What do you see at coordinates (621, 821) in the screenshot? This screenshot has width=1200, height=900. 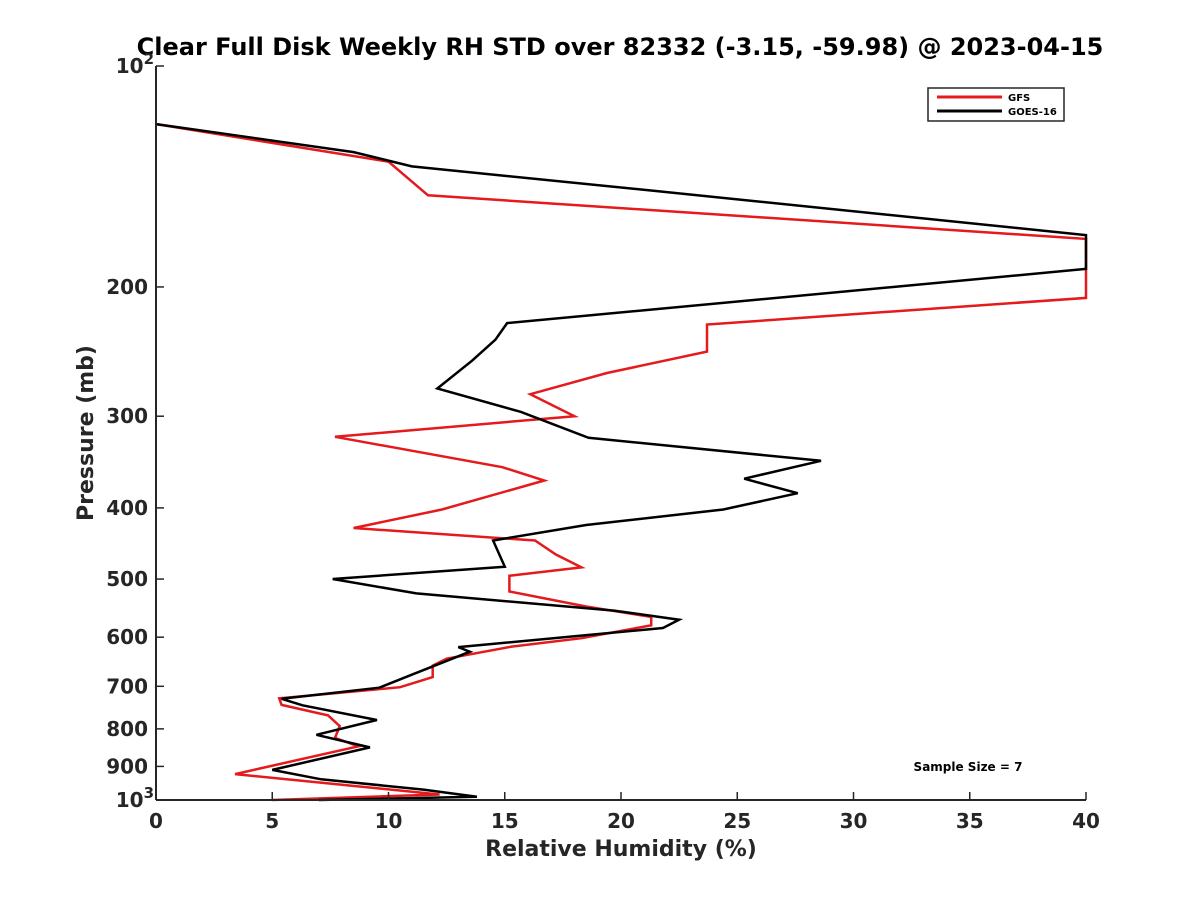 I see `x-tick-label: 20` at bounding box center [621, 821].